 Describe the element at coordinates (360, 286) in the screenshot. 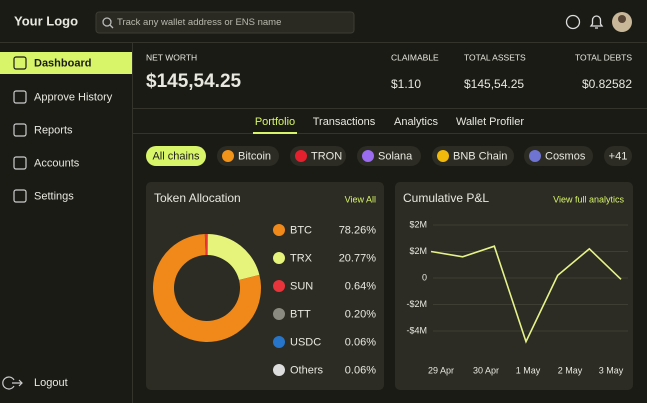

I see `token-percent: 0.64%` at that location.